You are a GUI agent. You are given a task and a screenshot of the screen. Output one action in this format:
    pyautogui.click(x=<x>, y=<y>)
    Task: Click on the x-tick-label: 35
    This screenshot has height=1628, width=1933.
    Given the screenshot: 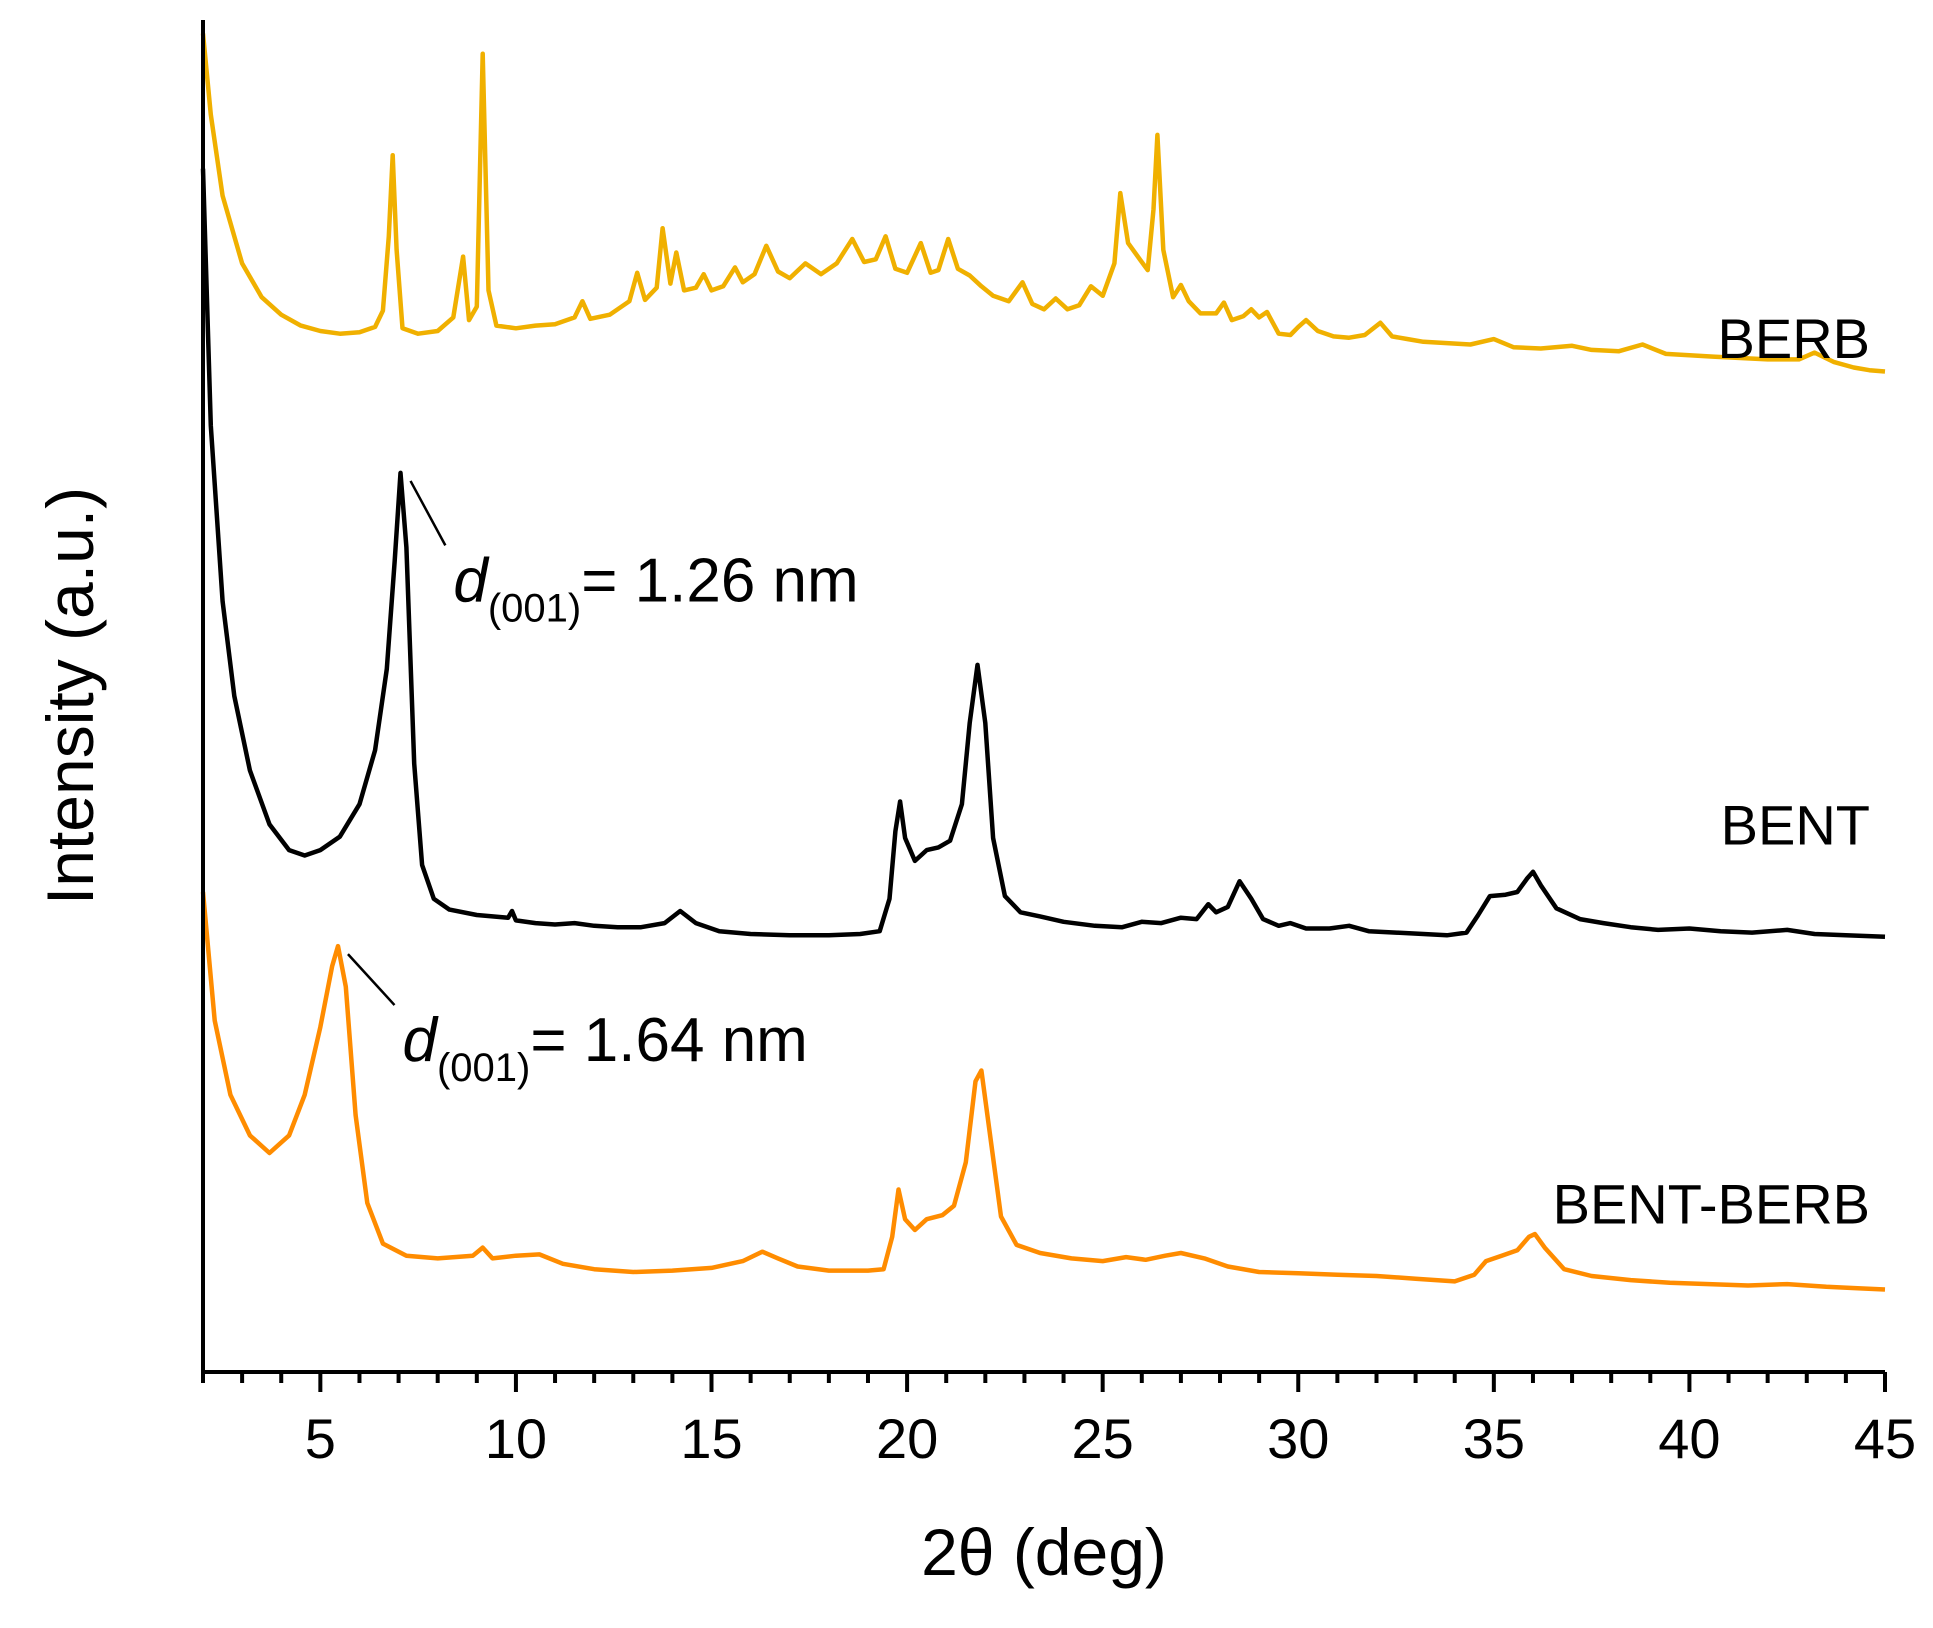 What is the action you would take?
    pyautogui.click(x=1494, y=1438)
    